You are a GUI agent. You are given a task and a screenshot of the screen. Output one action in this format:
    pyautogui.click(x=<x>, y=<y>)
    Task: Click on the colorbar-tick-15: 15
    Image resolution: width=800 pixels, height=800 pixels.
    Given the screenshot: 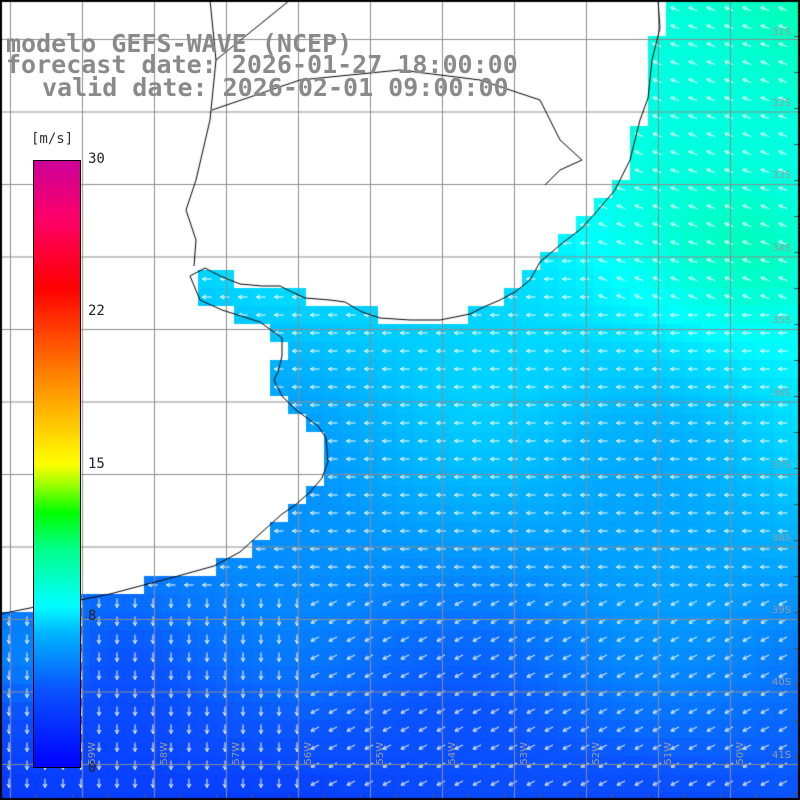 What is the action you would take?
    pyautogui.click(x=96, y=464)
    